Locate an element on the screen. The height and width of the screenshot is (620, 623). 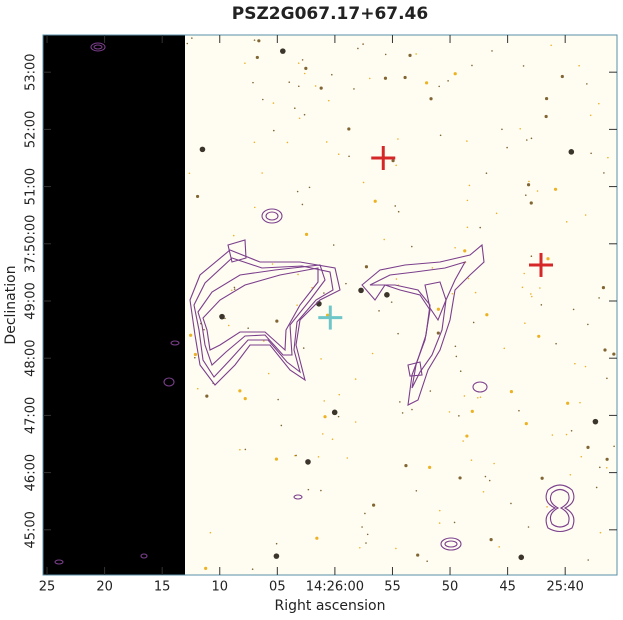
y-tick-label: 46:00 is located at coordinates (31, 472).